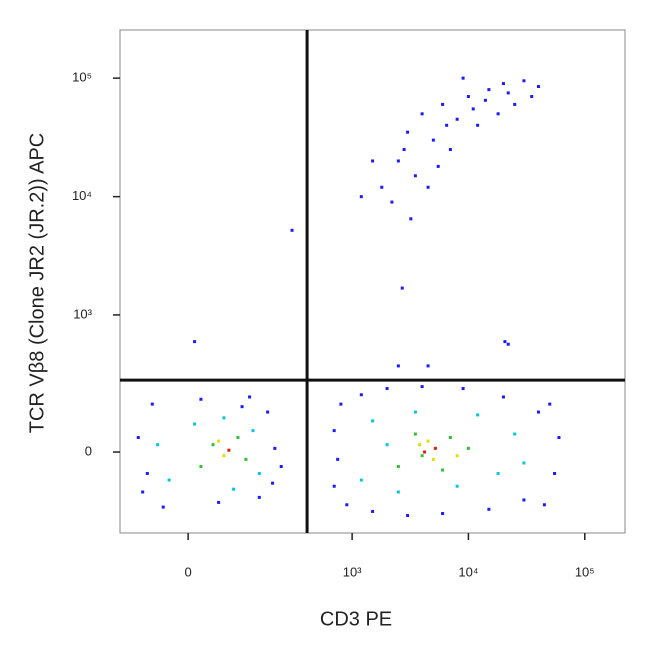 The image size is (650, 650). What do you see at coordinates (585, 571) in the screenshot?
I see `x-tick-label: 10⁵` at bounding box center [585, 571].